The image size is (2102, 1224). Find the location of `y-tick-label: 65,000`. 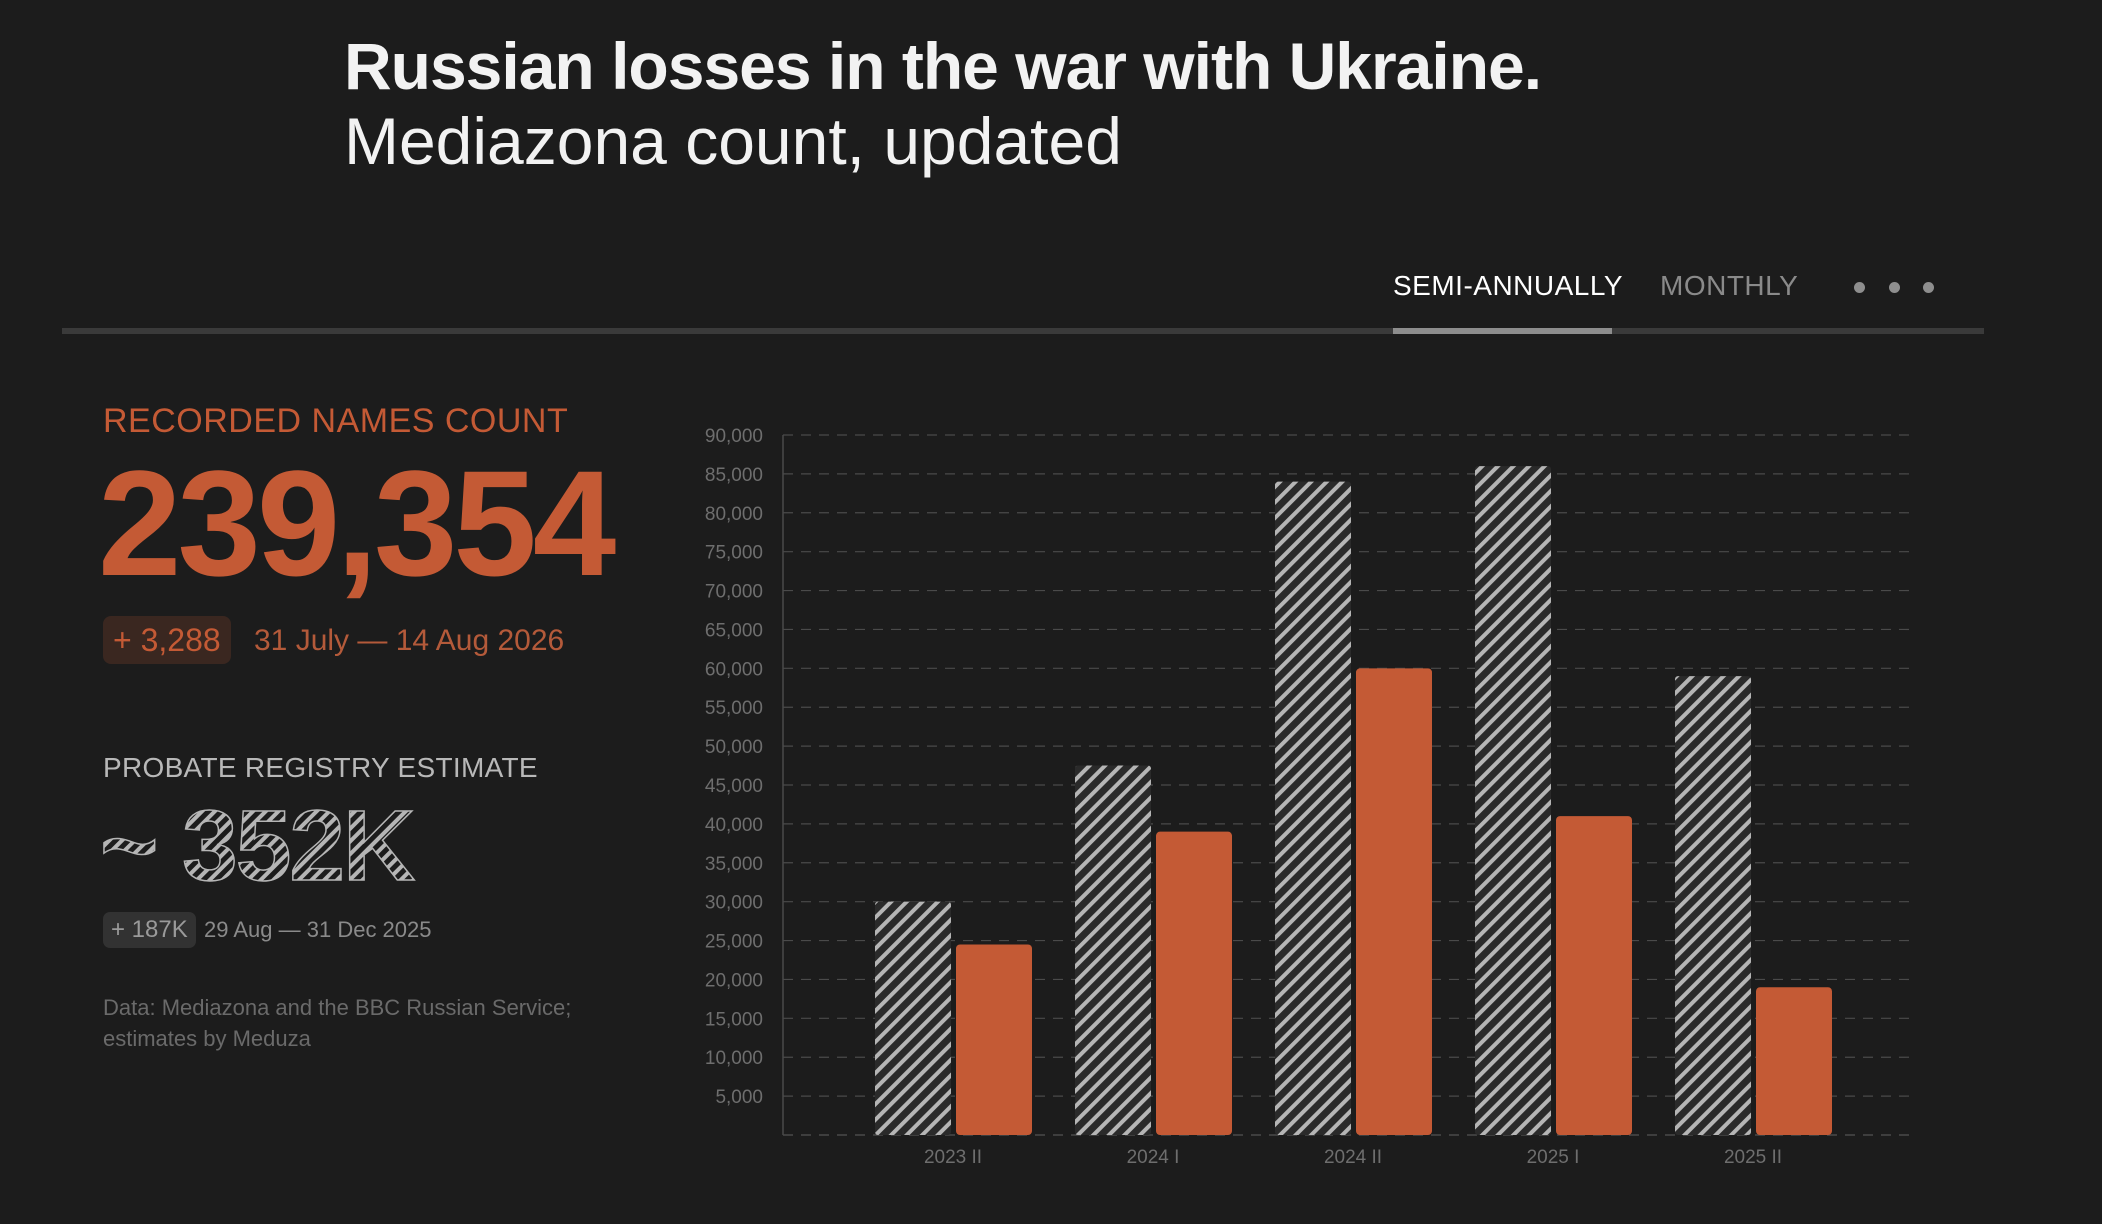

y-tick-label: 65,000 is located at coordinates (734, 630).